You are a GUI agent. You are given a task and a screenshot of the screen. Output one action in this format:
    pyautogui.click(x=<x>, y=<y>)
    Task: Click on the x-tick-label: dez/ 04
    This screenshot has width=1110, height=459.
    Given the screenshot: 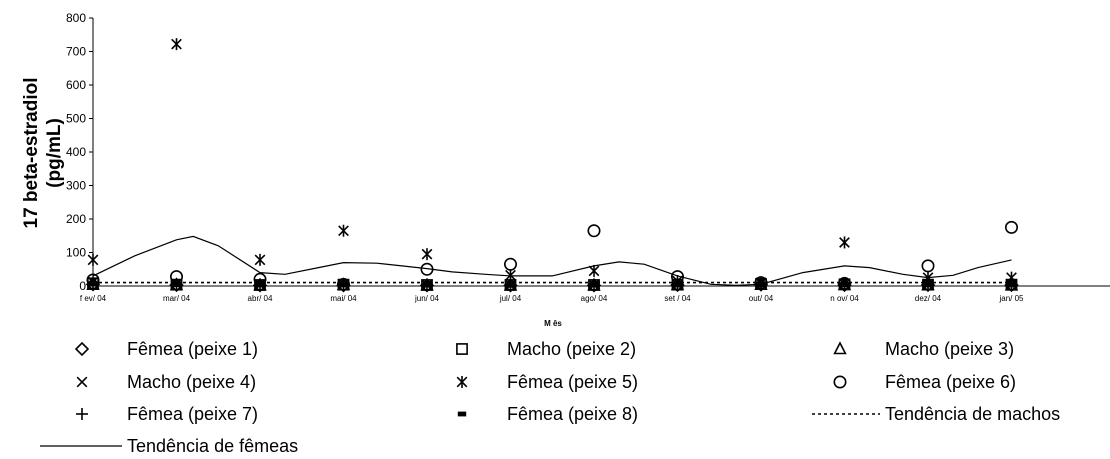 What is the action you would take?
    pyautogui.click(x=928, y=298)
    